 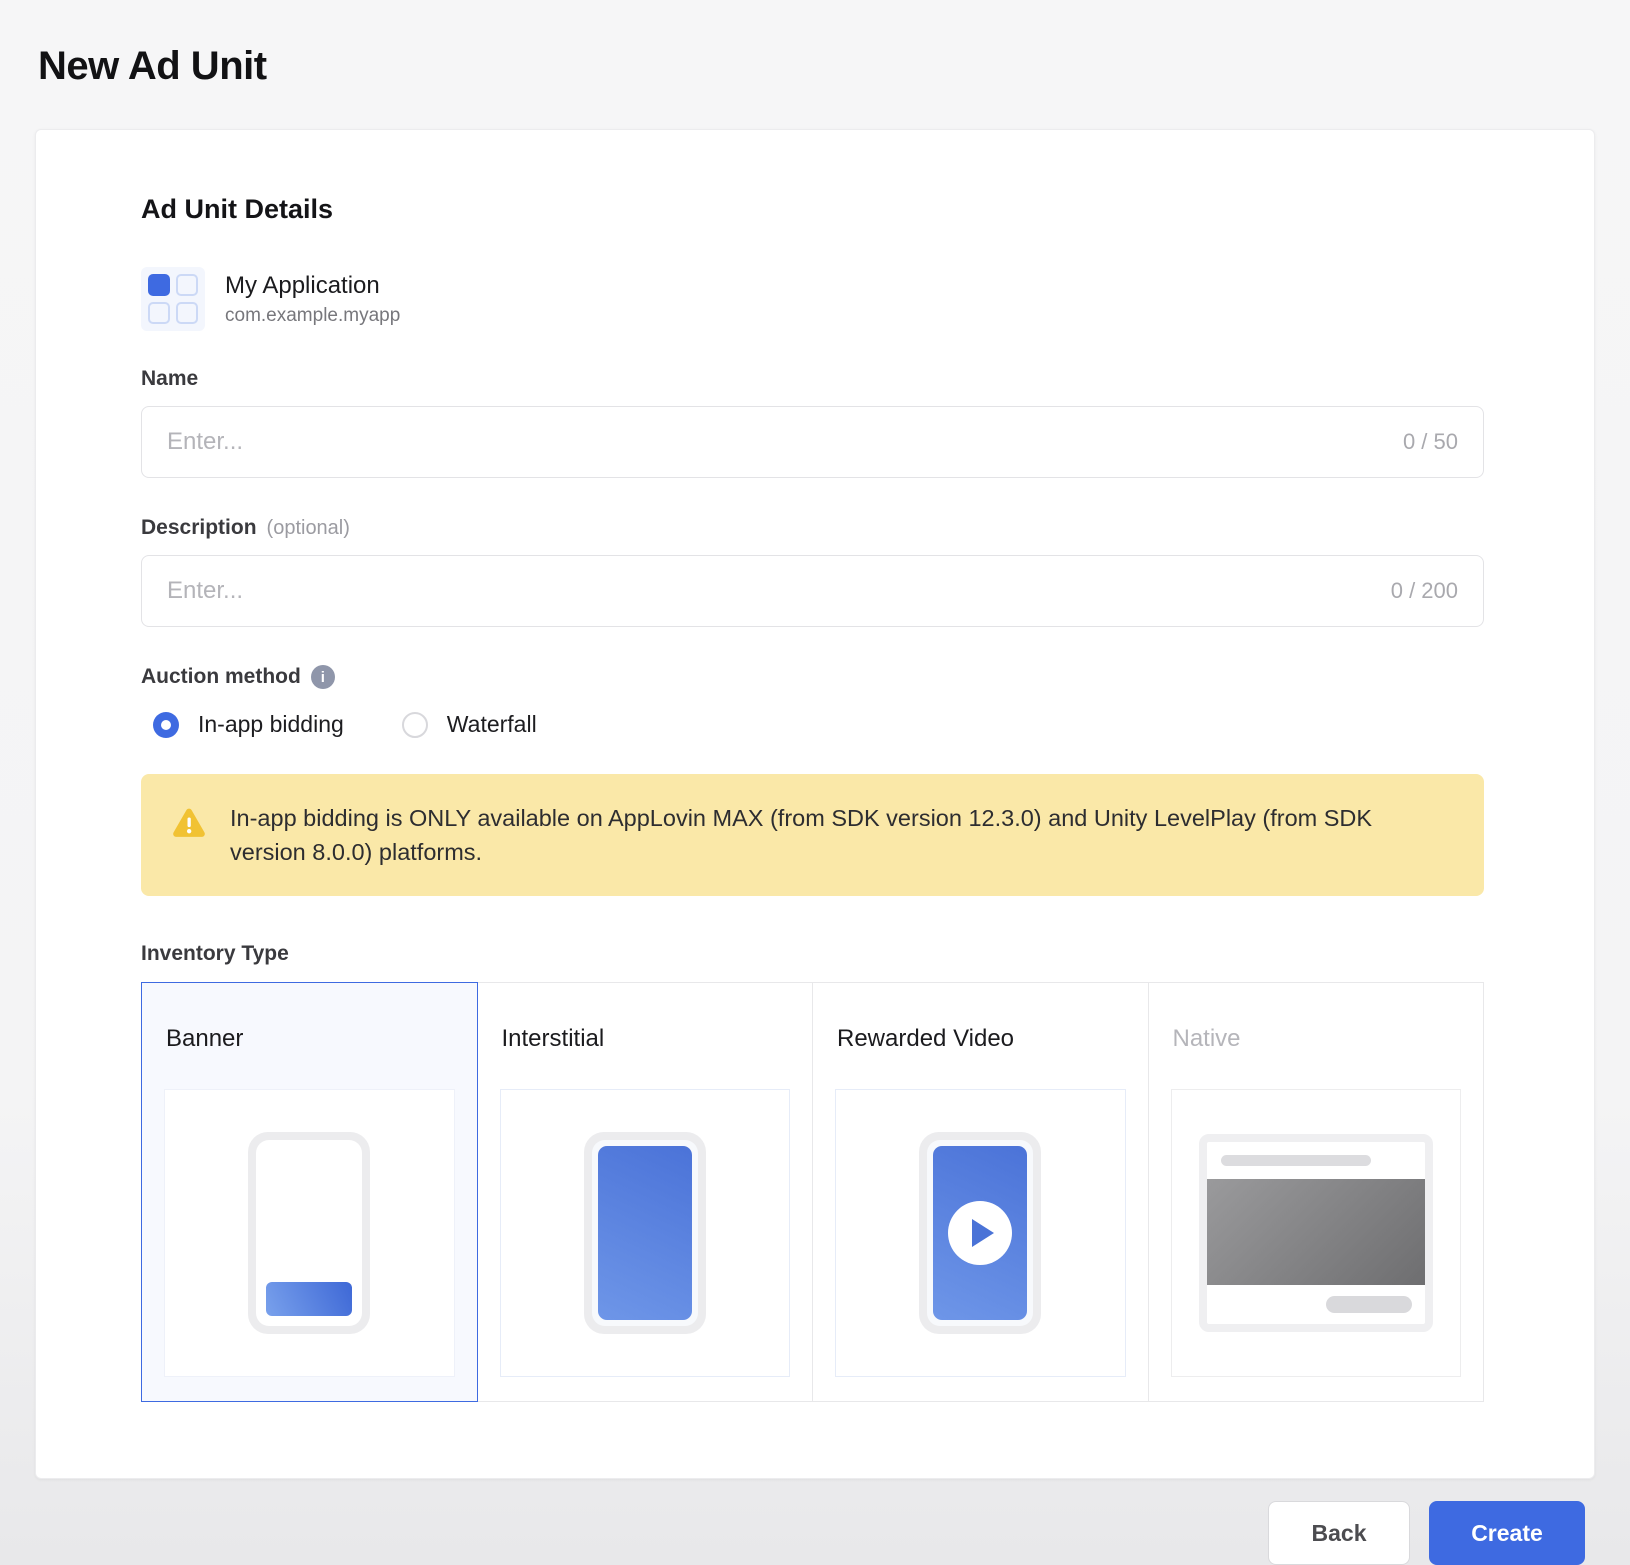 I want to click on footer-actions: Back Create, so click(x=815, y=1522).